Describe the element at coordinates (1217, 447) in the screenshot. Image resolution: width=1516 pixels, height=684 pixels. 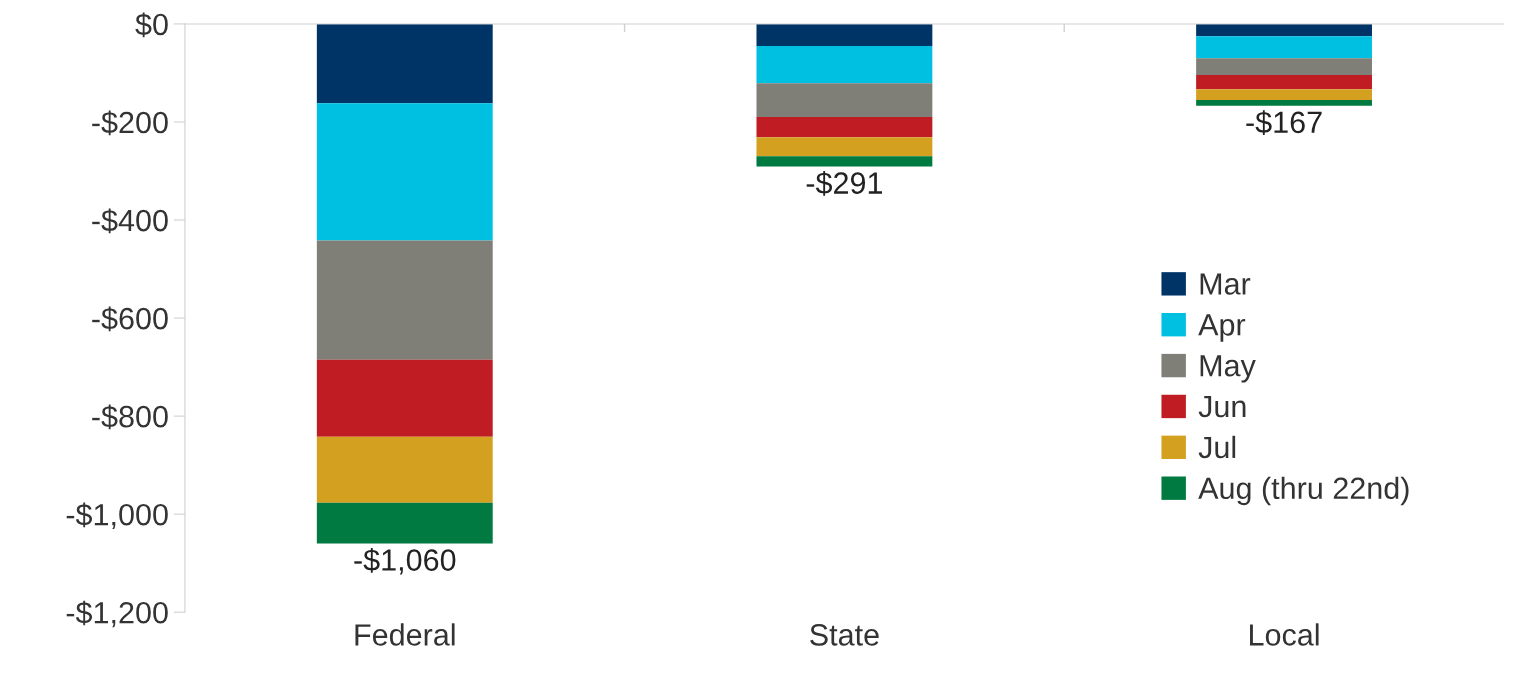
I see `legend-label: Jul` at that location.